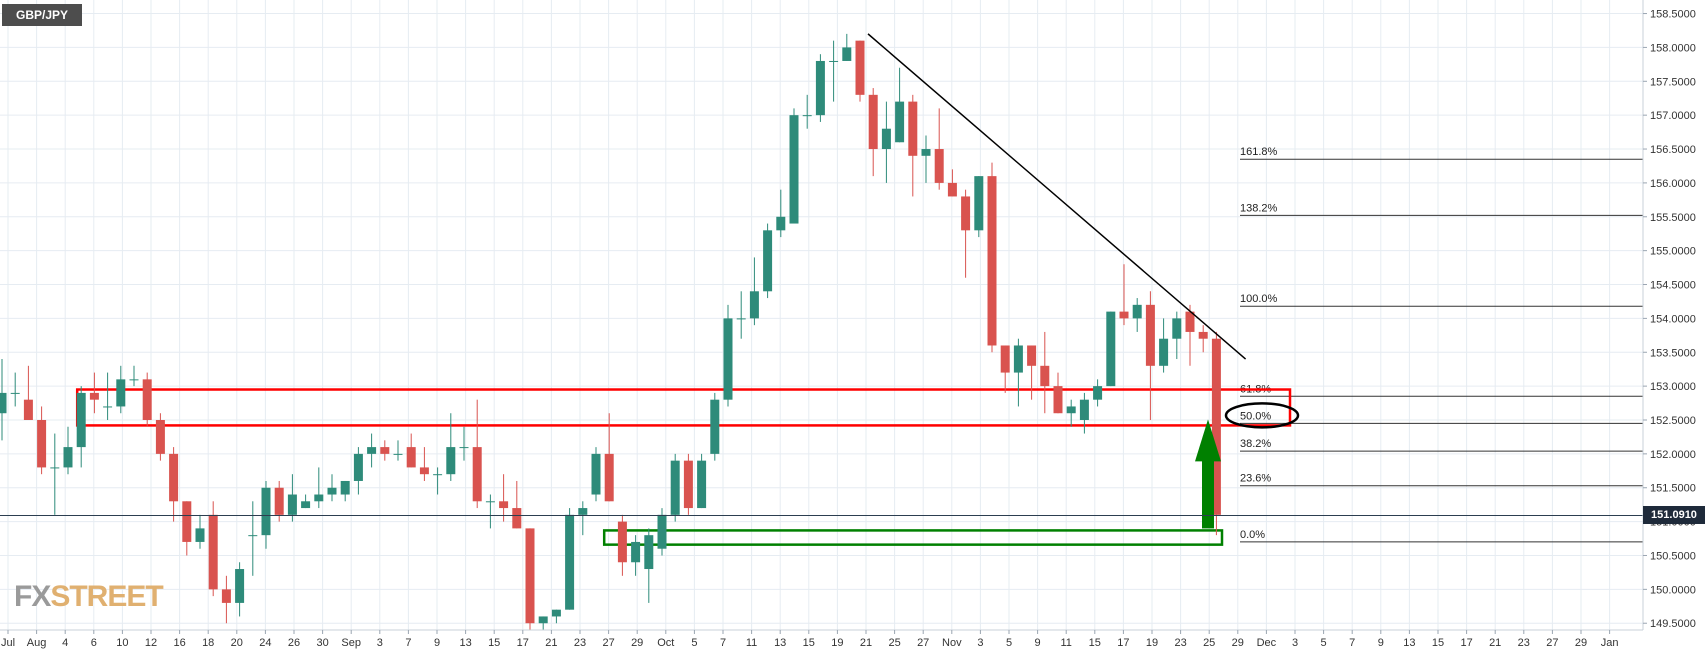 The image size is (1707, 655). Describe the element at coordinates (1255, 416) in the screenshot. I see `fib-level-label: 50.0%` at that location.